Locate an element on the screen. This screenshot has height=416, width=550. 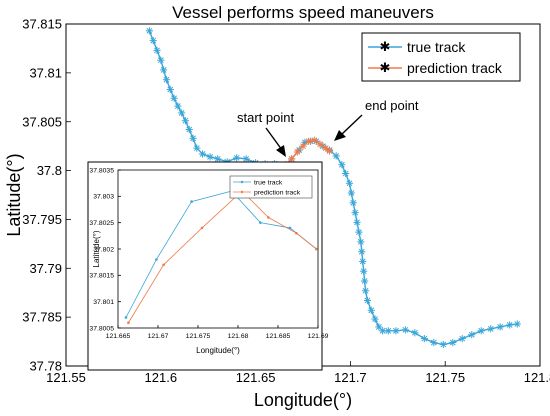
inset-x-axis-label: Longitude(°) is located at coordinates (218, 350).